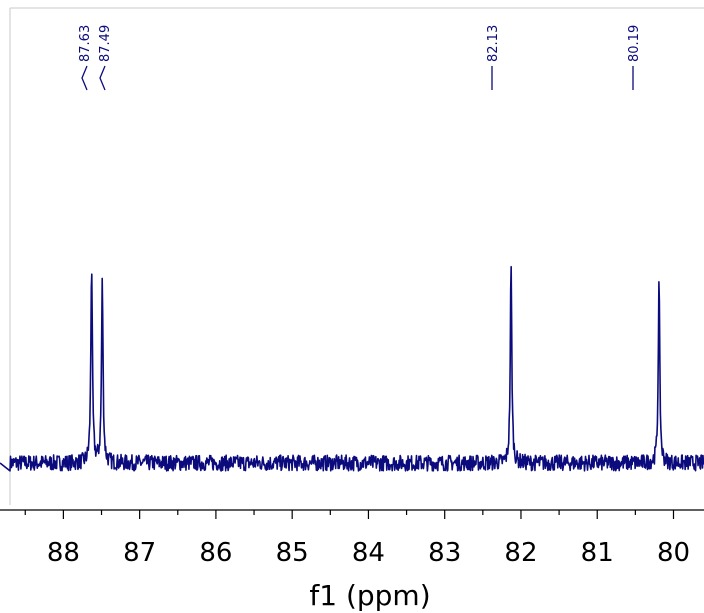  Describe the element at coordinates (360, 58) in the screenshot. I see `peak-labels: 87.63 87.49 82.13 80.19` at that location.